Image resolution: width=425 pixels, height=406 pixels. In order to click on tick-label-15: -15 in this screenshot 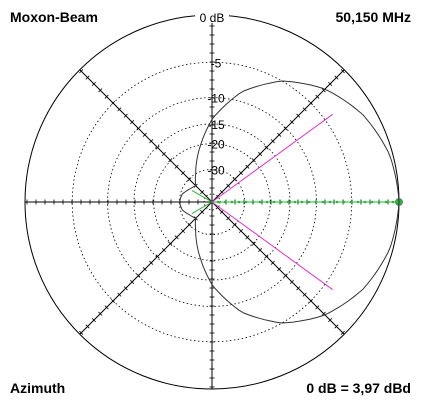, I will do `click(216, 125)`.